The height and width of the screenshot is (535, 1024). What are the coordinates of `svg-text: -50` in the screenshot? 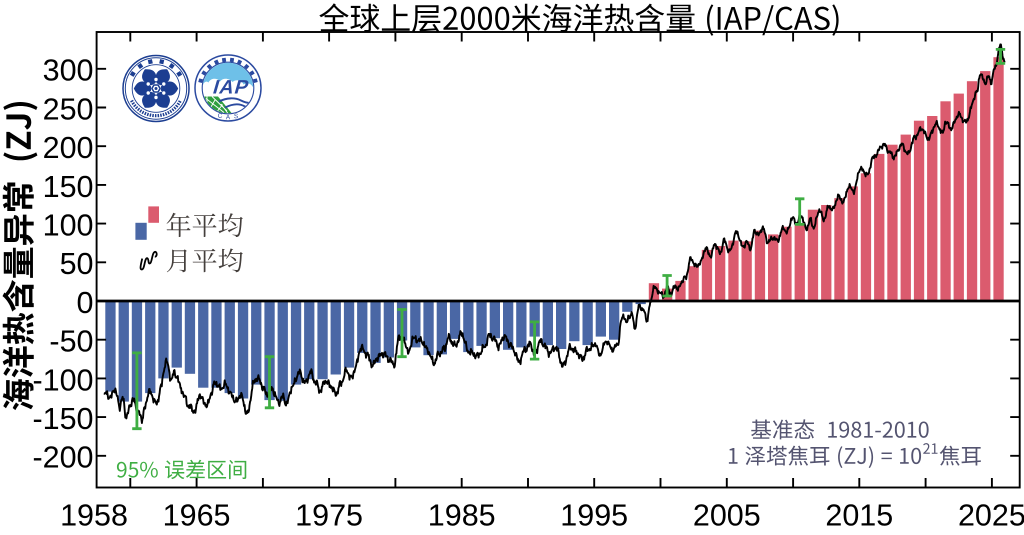 It's located at (71, 342).